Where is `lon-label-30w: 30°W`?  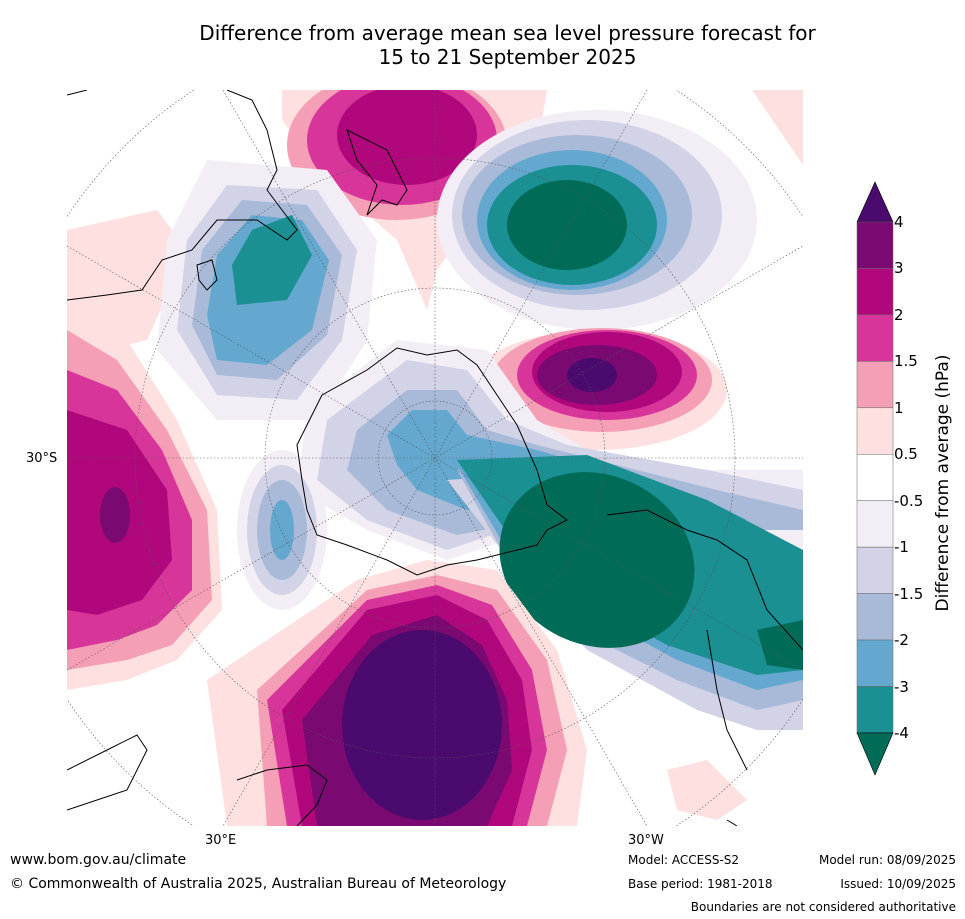 lon-label-30w: 30°W is located at coordinates (646, 840).